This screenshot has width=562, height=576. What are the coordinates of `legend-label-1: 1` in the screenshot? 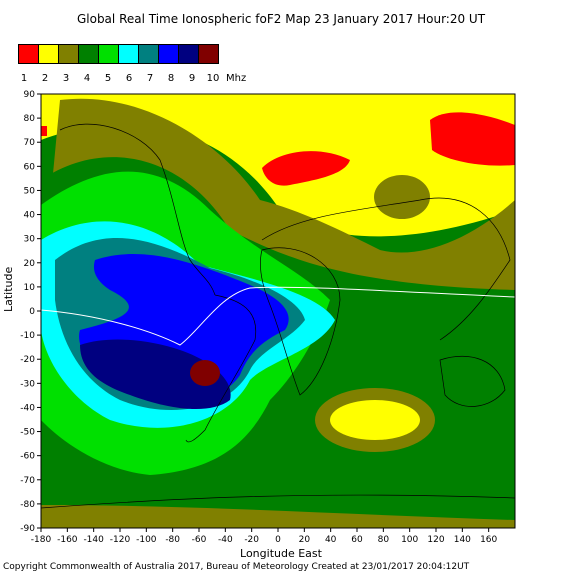 It's located at (24, 78).